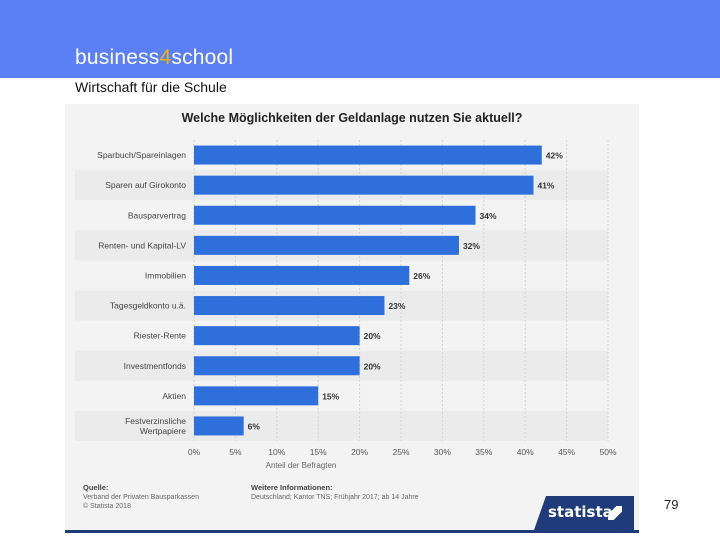  Describe the element at coordinates (545, 186) in the screenshot. I see `data-label: 41%` at that location.